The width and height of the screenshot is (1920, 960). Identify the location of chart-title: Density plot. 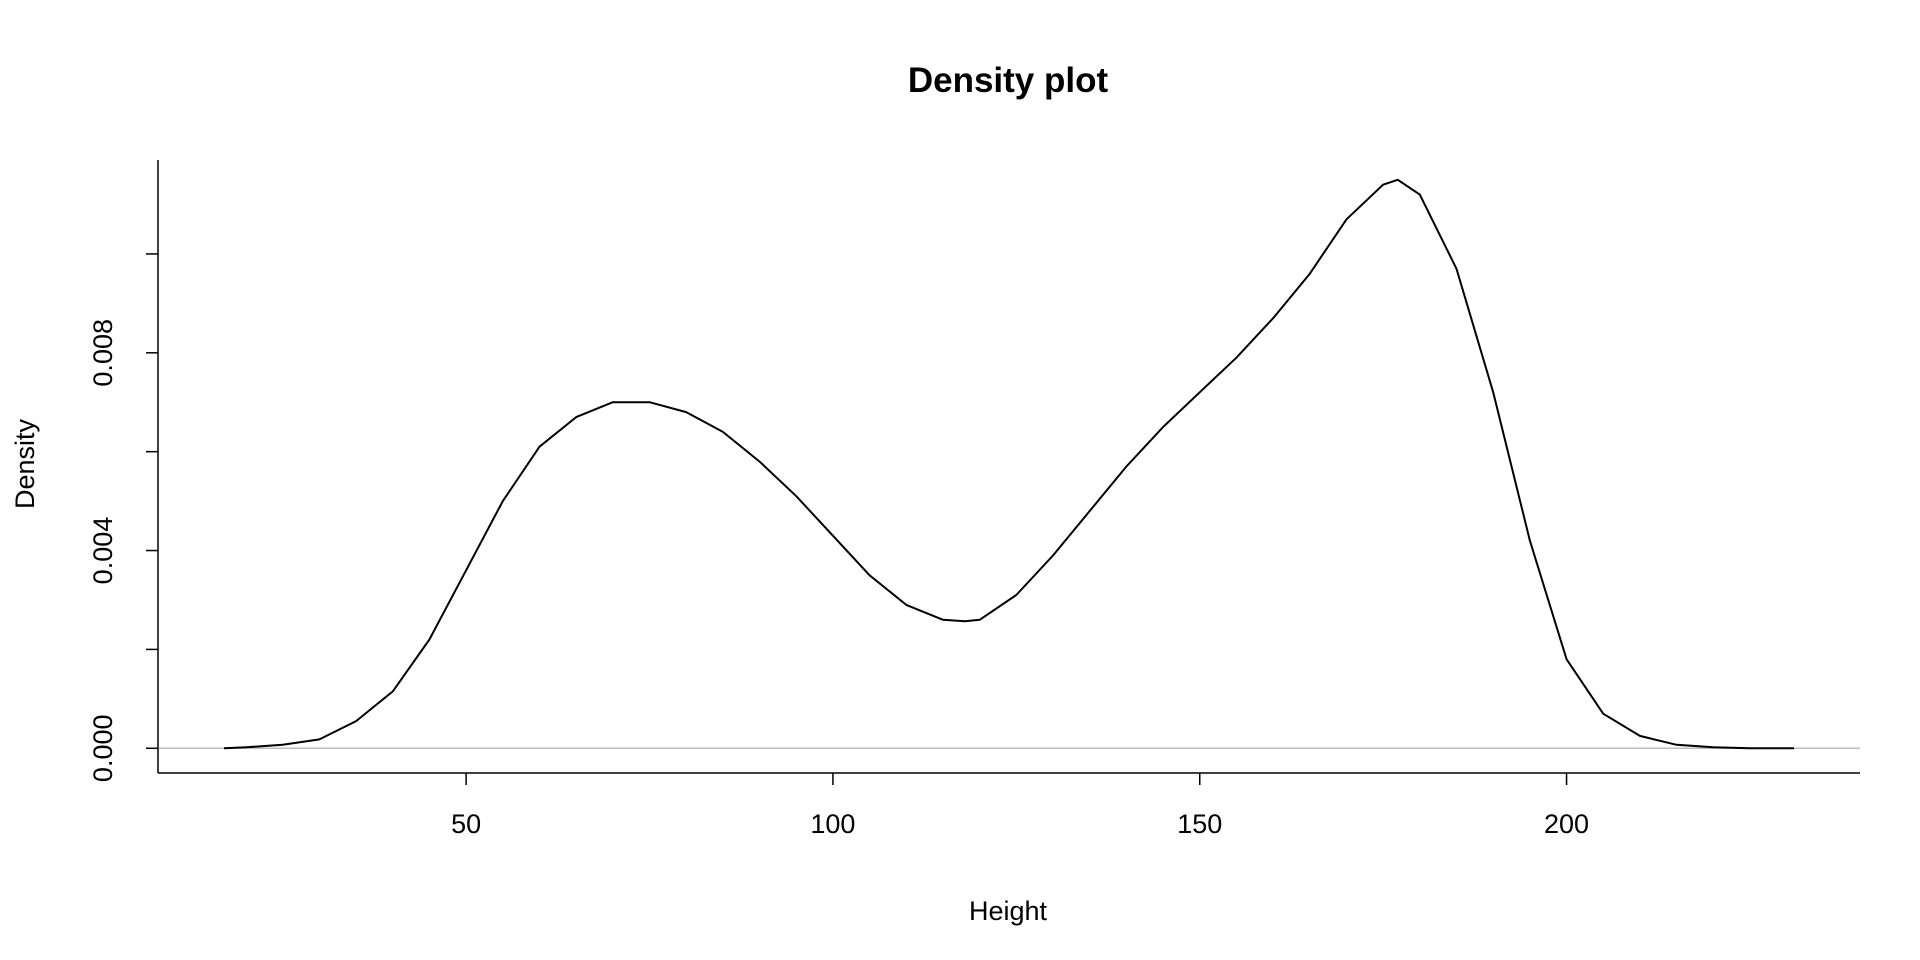
(1008, 80).